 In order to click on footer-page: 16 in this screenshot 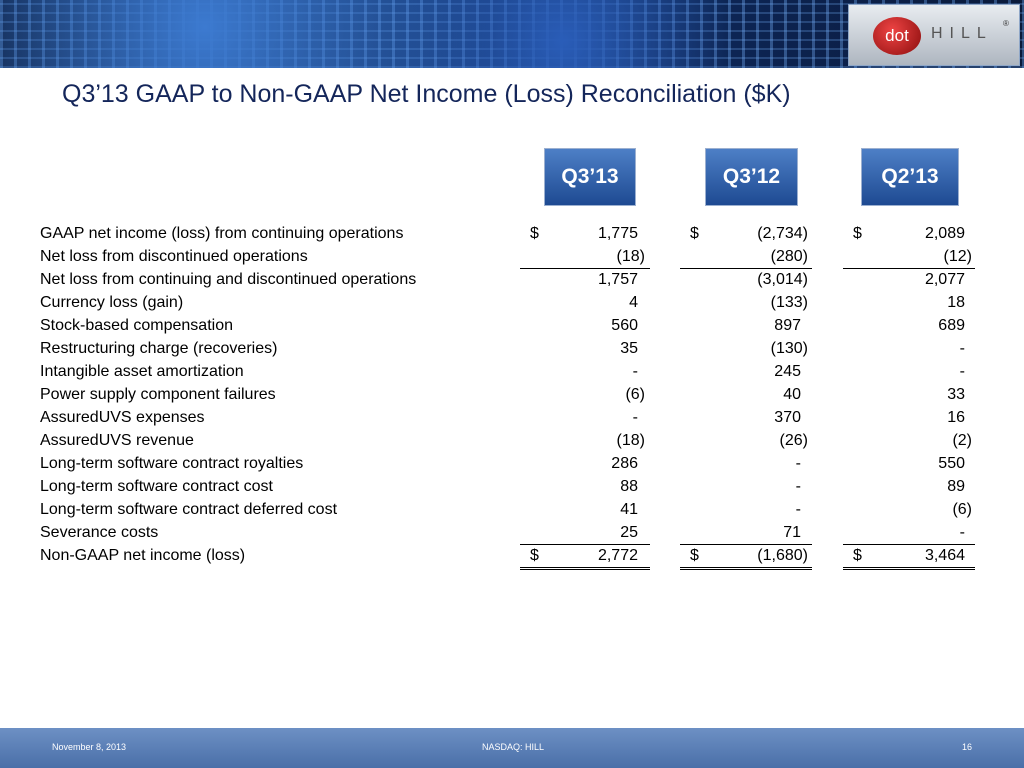, I will do `click(967, 747)`.